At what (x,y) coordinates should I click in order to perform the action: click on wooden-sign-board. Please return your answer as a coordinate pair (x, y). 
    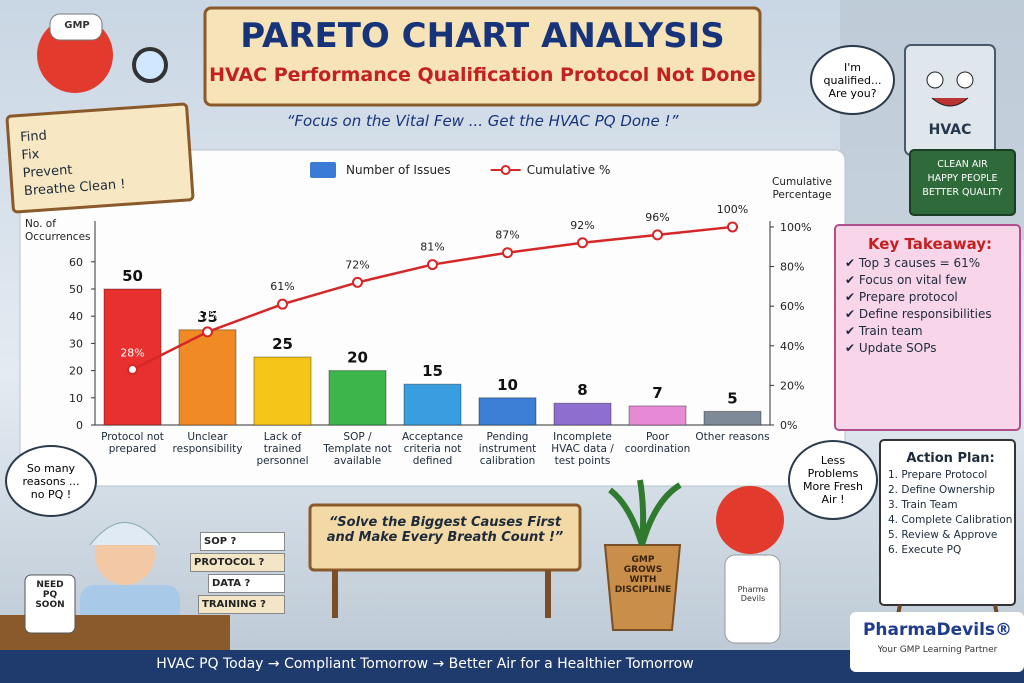
    Looking at the image, I should click on (445, 537).